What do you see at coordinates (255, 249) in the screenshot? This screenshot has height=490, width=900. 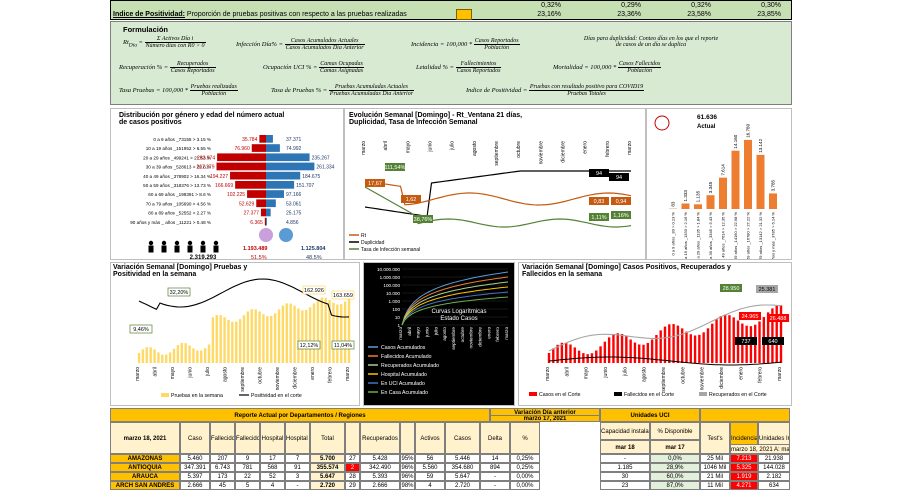 I see `female-total: 1.193.489` at bounding box center [255, 249].